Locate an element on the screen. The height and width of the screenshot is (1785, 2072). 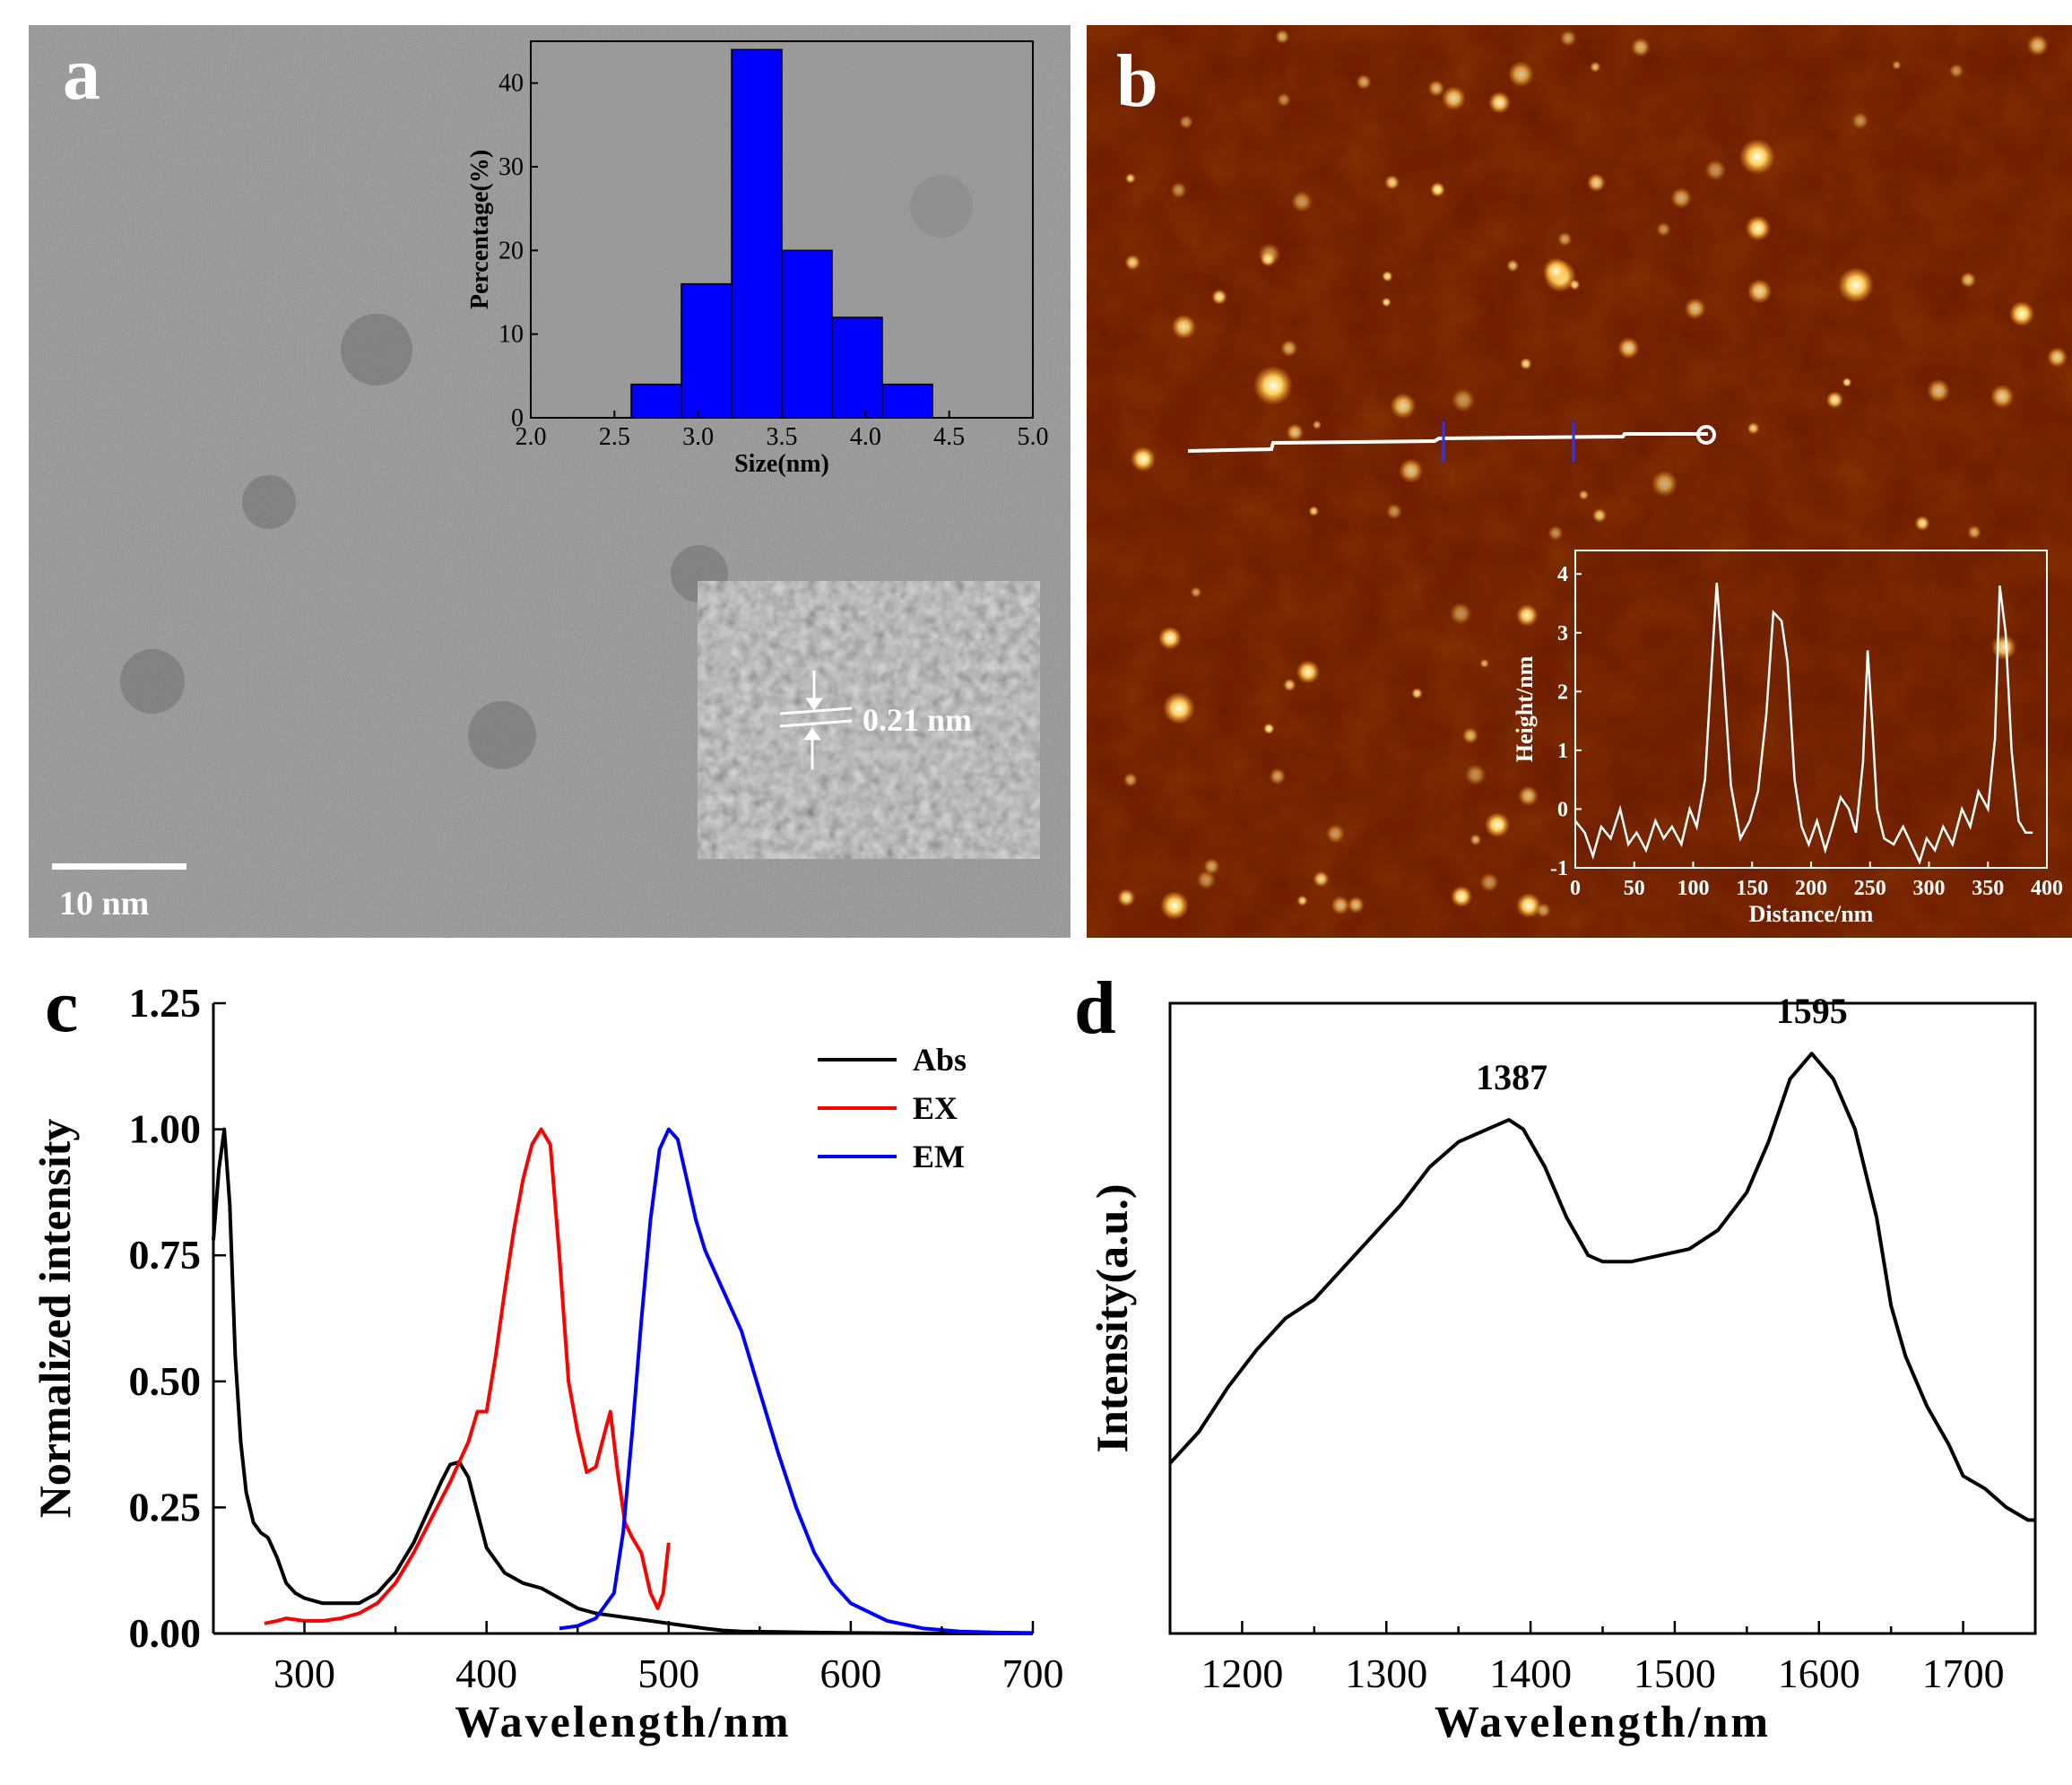
height-x-tick-label: 350 is located at coordinates (1988, 888).